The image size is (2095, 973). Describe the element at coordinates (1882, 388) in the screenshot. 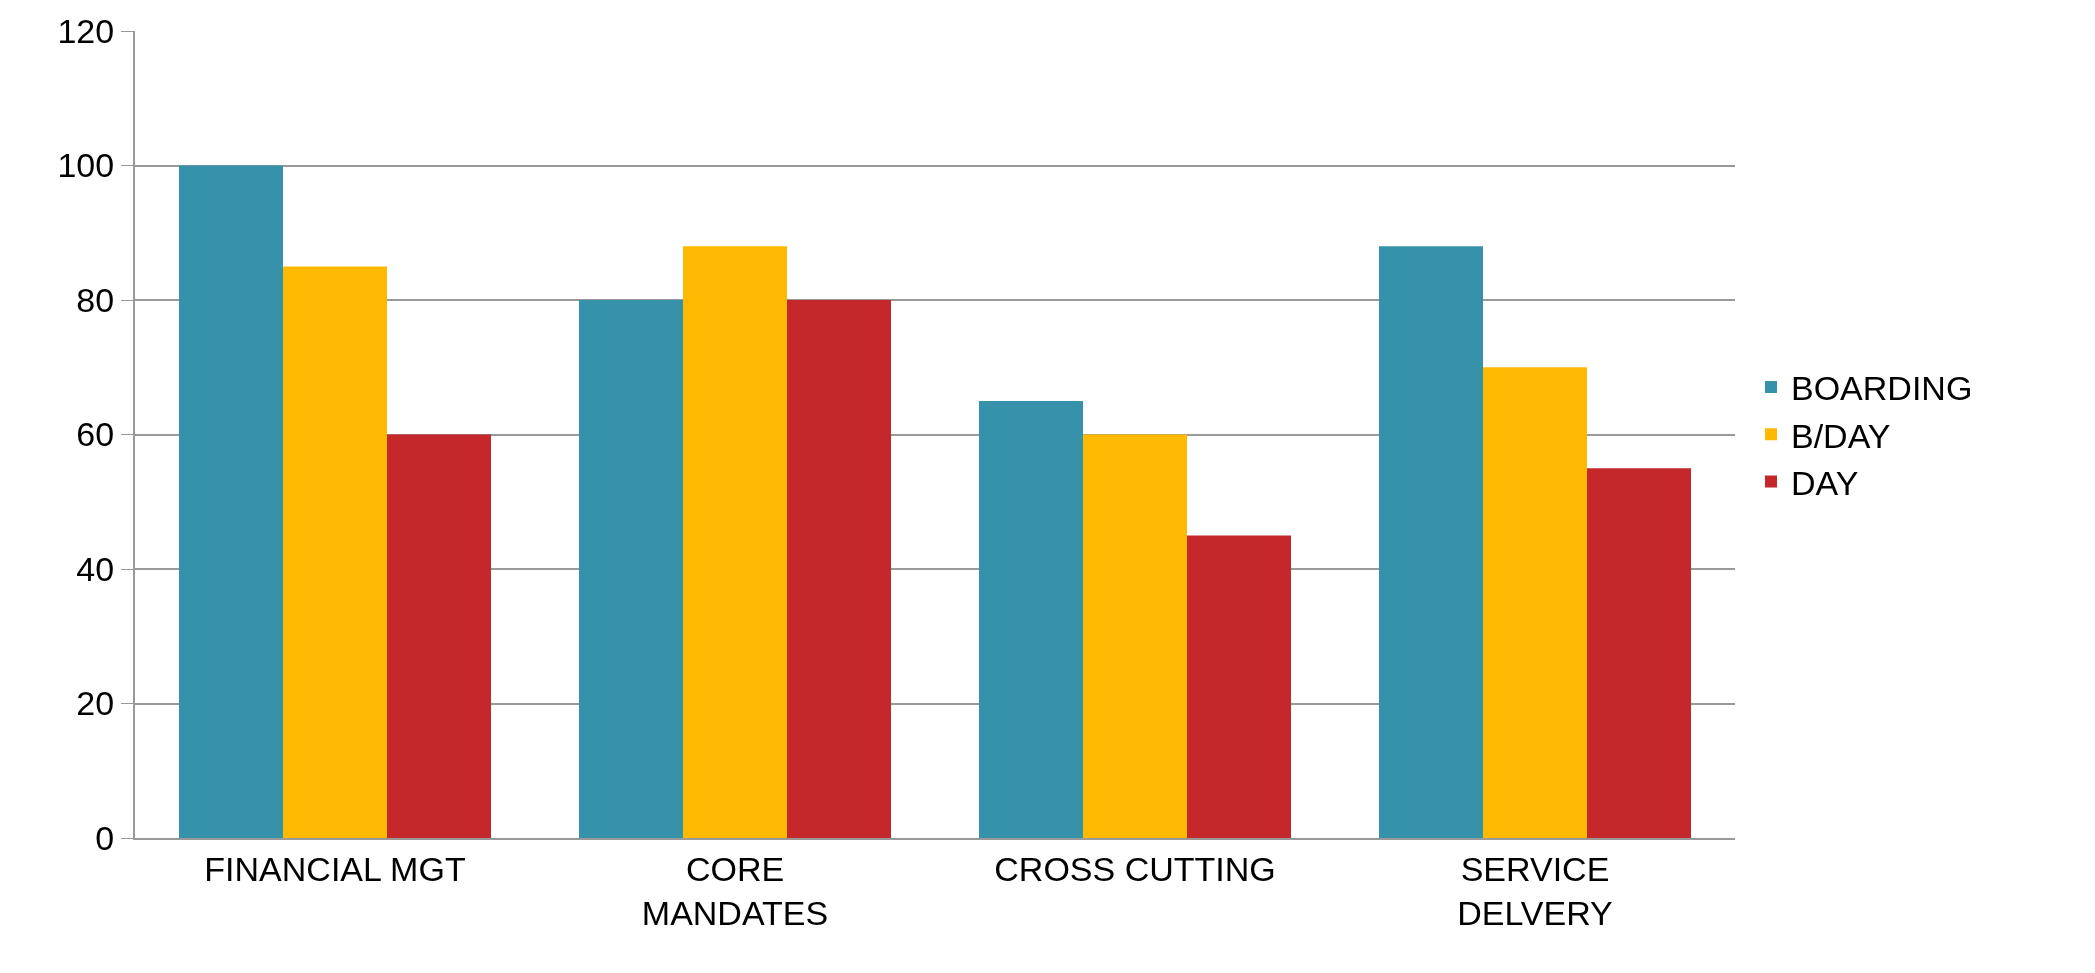

I see `legend-label: BOARDING` at that location.